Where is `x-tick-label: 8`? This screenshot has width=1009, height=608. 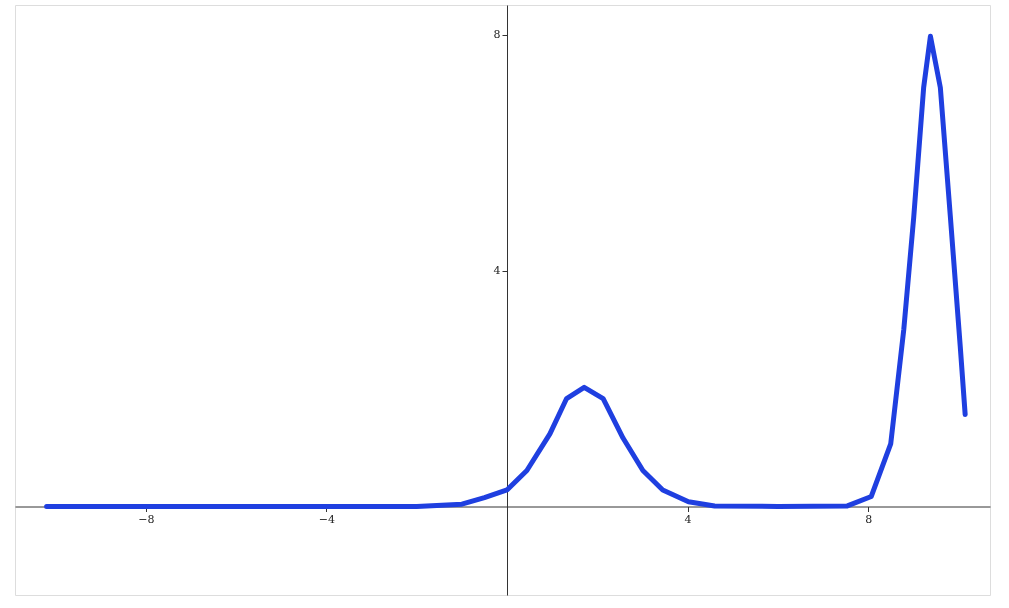 x-tick-label: 8 is located at coordinates (869, 519).